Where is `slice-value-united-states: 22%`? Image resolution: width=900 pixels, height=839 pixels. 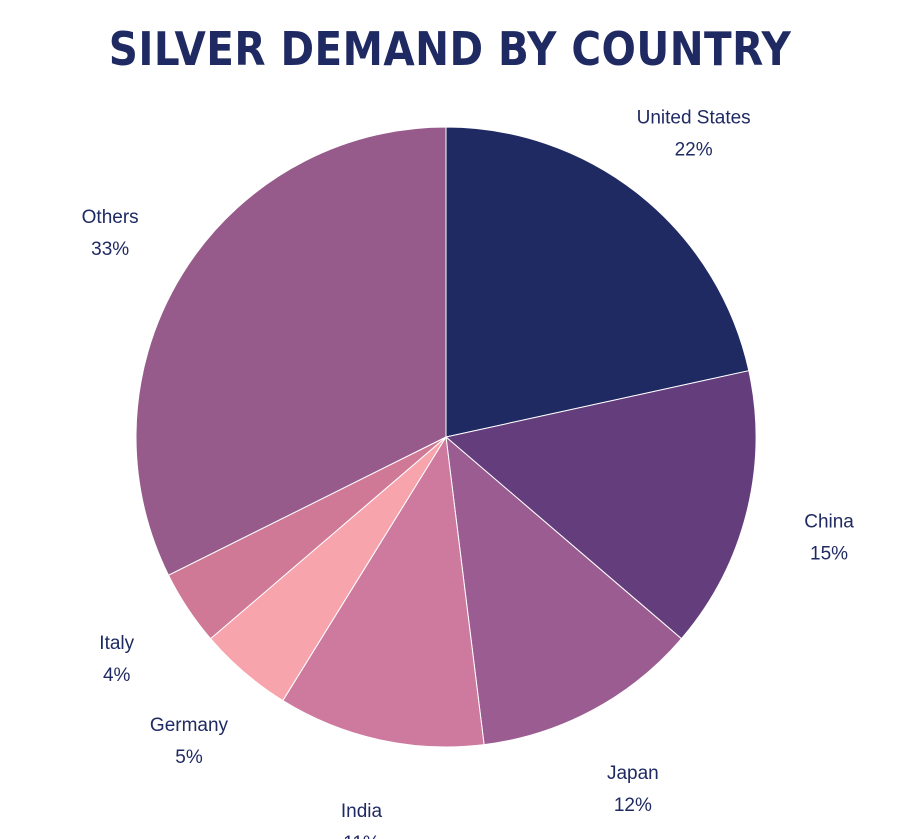 slice-value-united-states: 22% is located at coordinates (694, 149).